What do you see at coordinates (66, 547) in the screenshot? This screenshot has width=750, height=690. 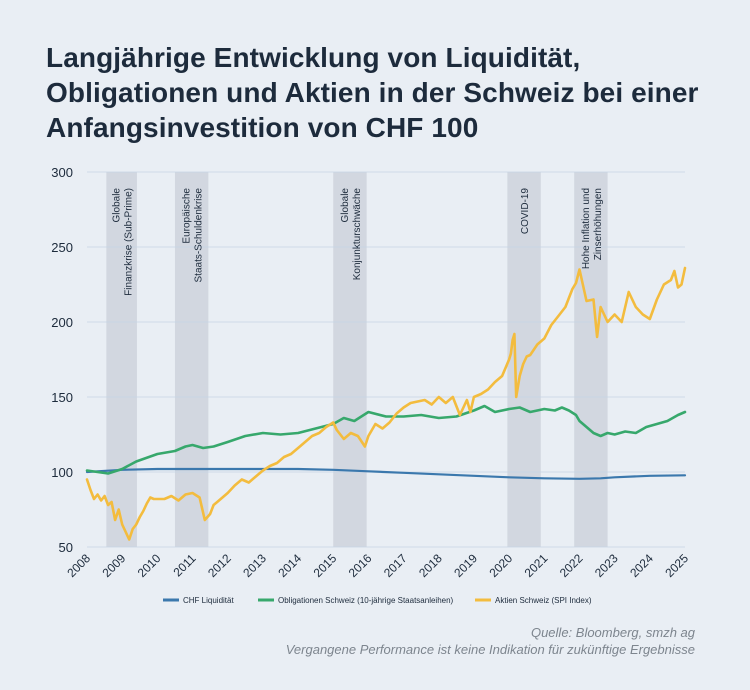 I see `y-tick-label: 50` at bounding box center [66, 547].